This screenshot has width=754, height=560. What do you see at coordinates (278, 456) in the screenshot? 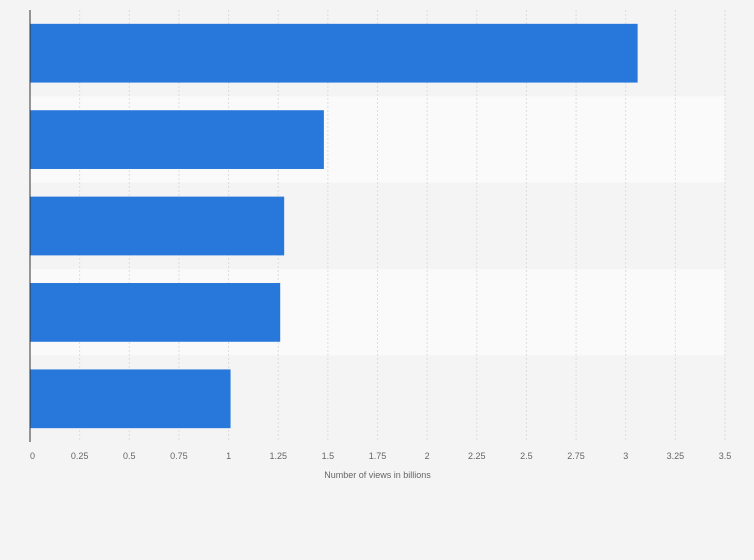
I see `x-tick-label: 1.25` at bounding box center [278, 456].